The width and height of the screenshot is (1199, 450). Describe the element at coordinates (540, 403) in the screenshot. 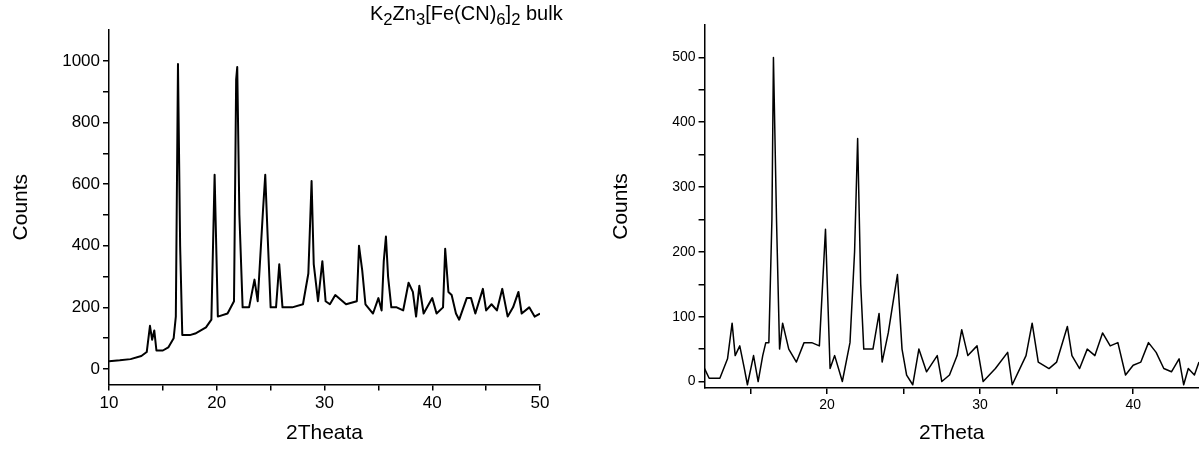

I see `x-tick-label: 50` at that location.